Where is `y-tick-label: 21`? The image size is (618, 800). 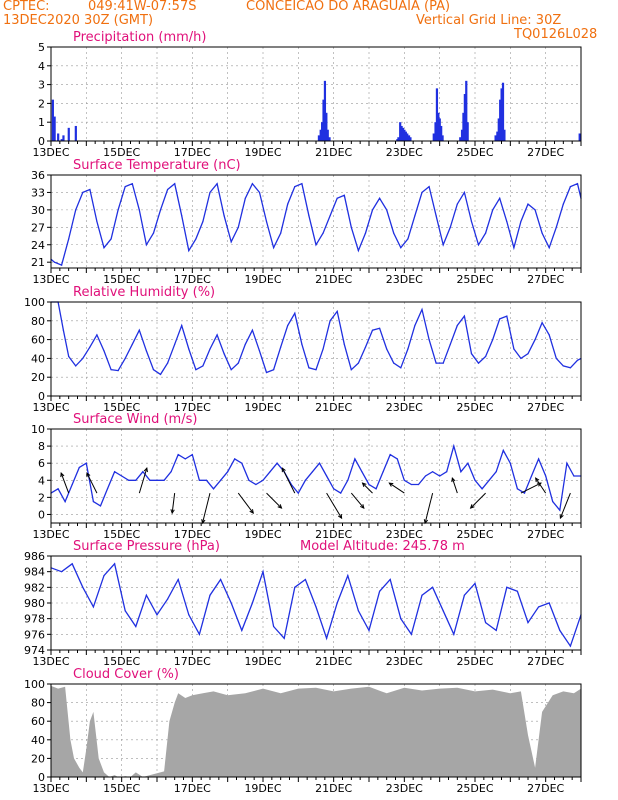 y-tick-label: 21 is located at coordinates (38, 262).